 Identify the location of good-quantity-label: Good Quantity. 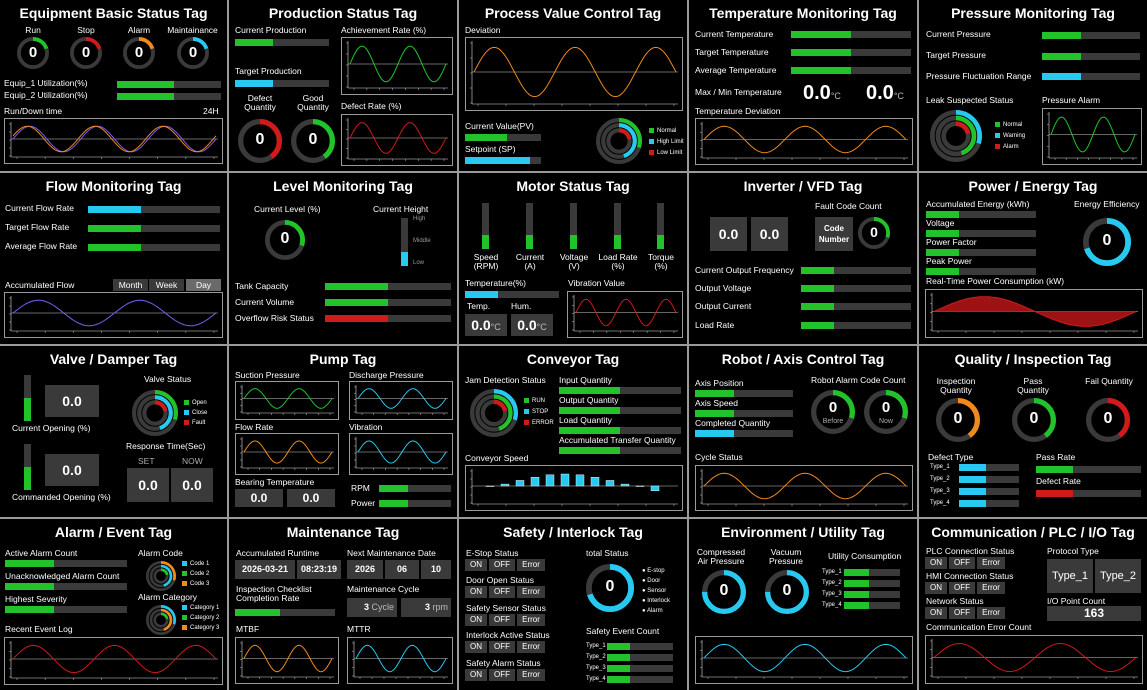
(313, 103).